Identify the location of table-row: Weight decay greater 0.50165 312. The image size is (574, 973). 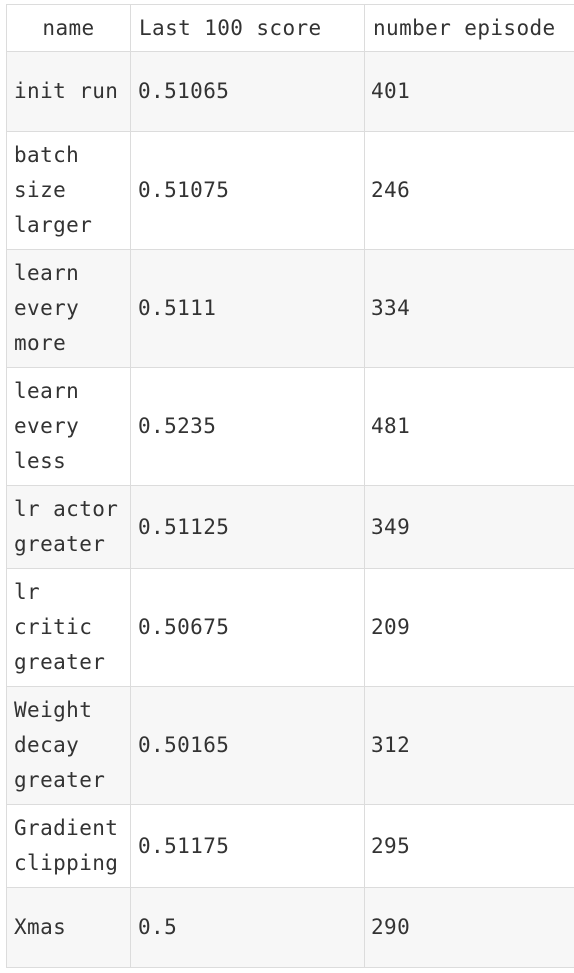
(290, 745).